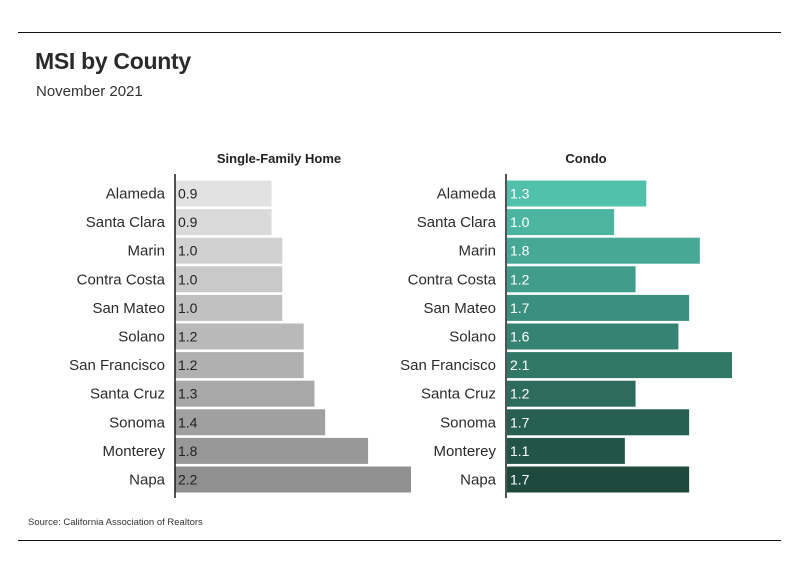 The width and height of the screenshot is (800, 575). What do you see at coordinates (126, 222) in the screenshot?
I see `sfh-category-label: Santa Clara` at bounding box center [126, 222].